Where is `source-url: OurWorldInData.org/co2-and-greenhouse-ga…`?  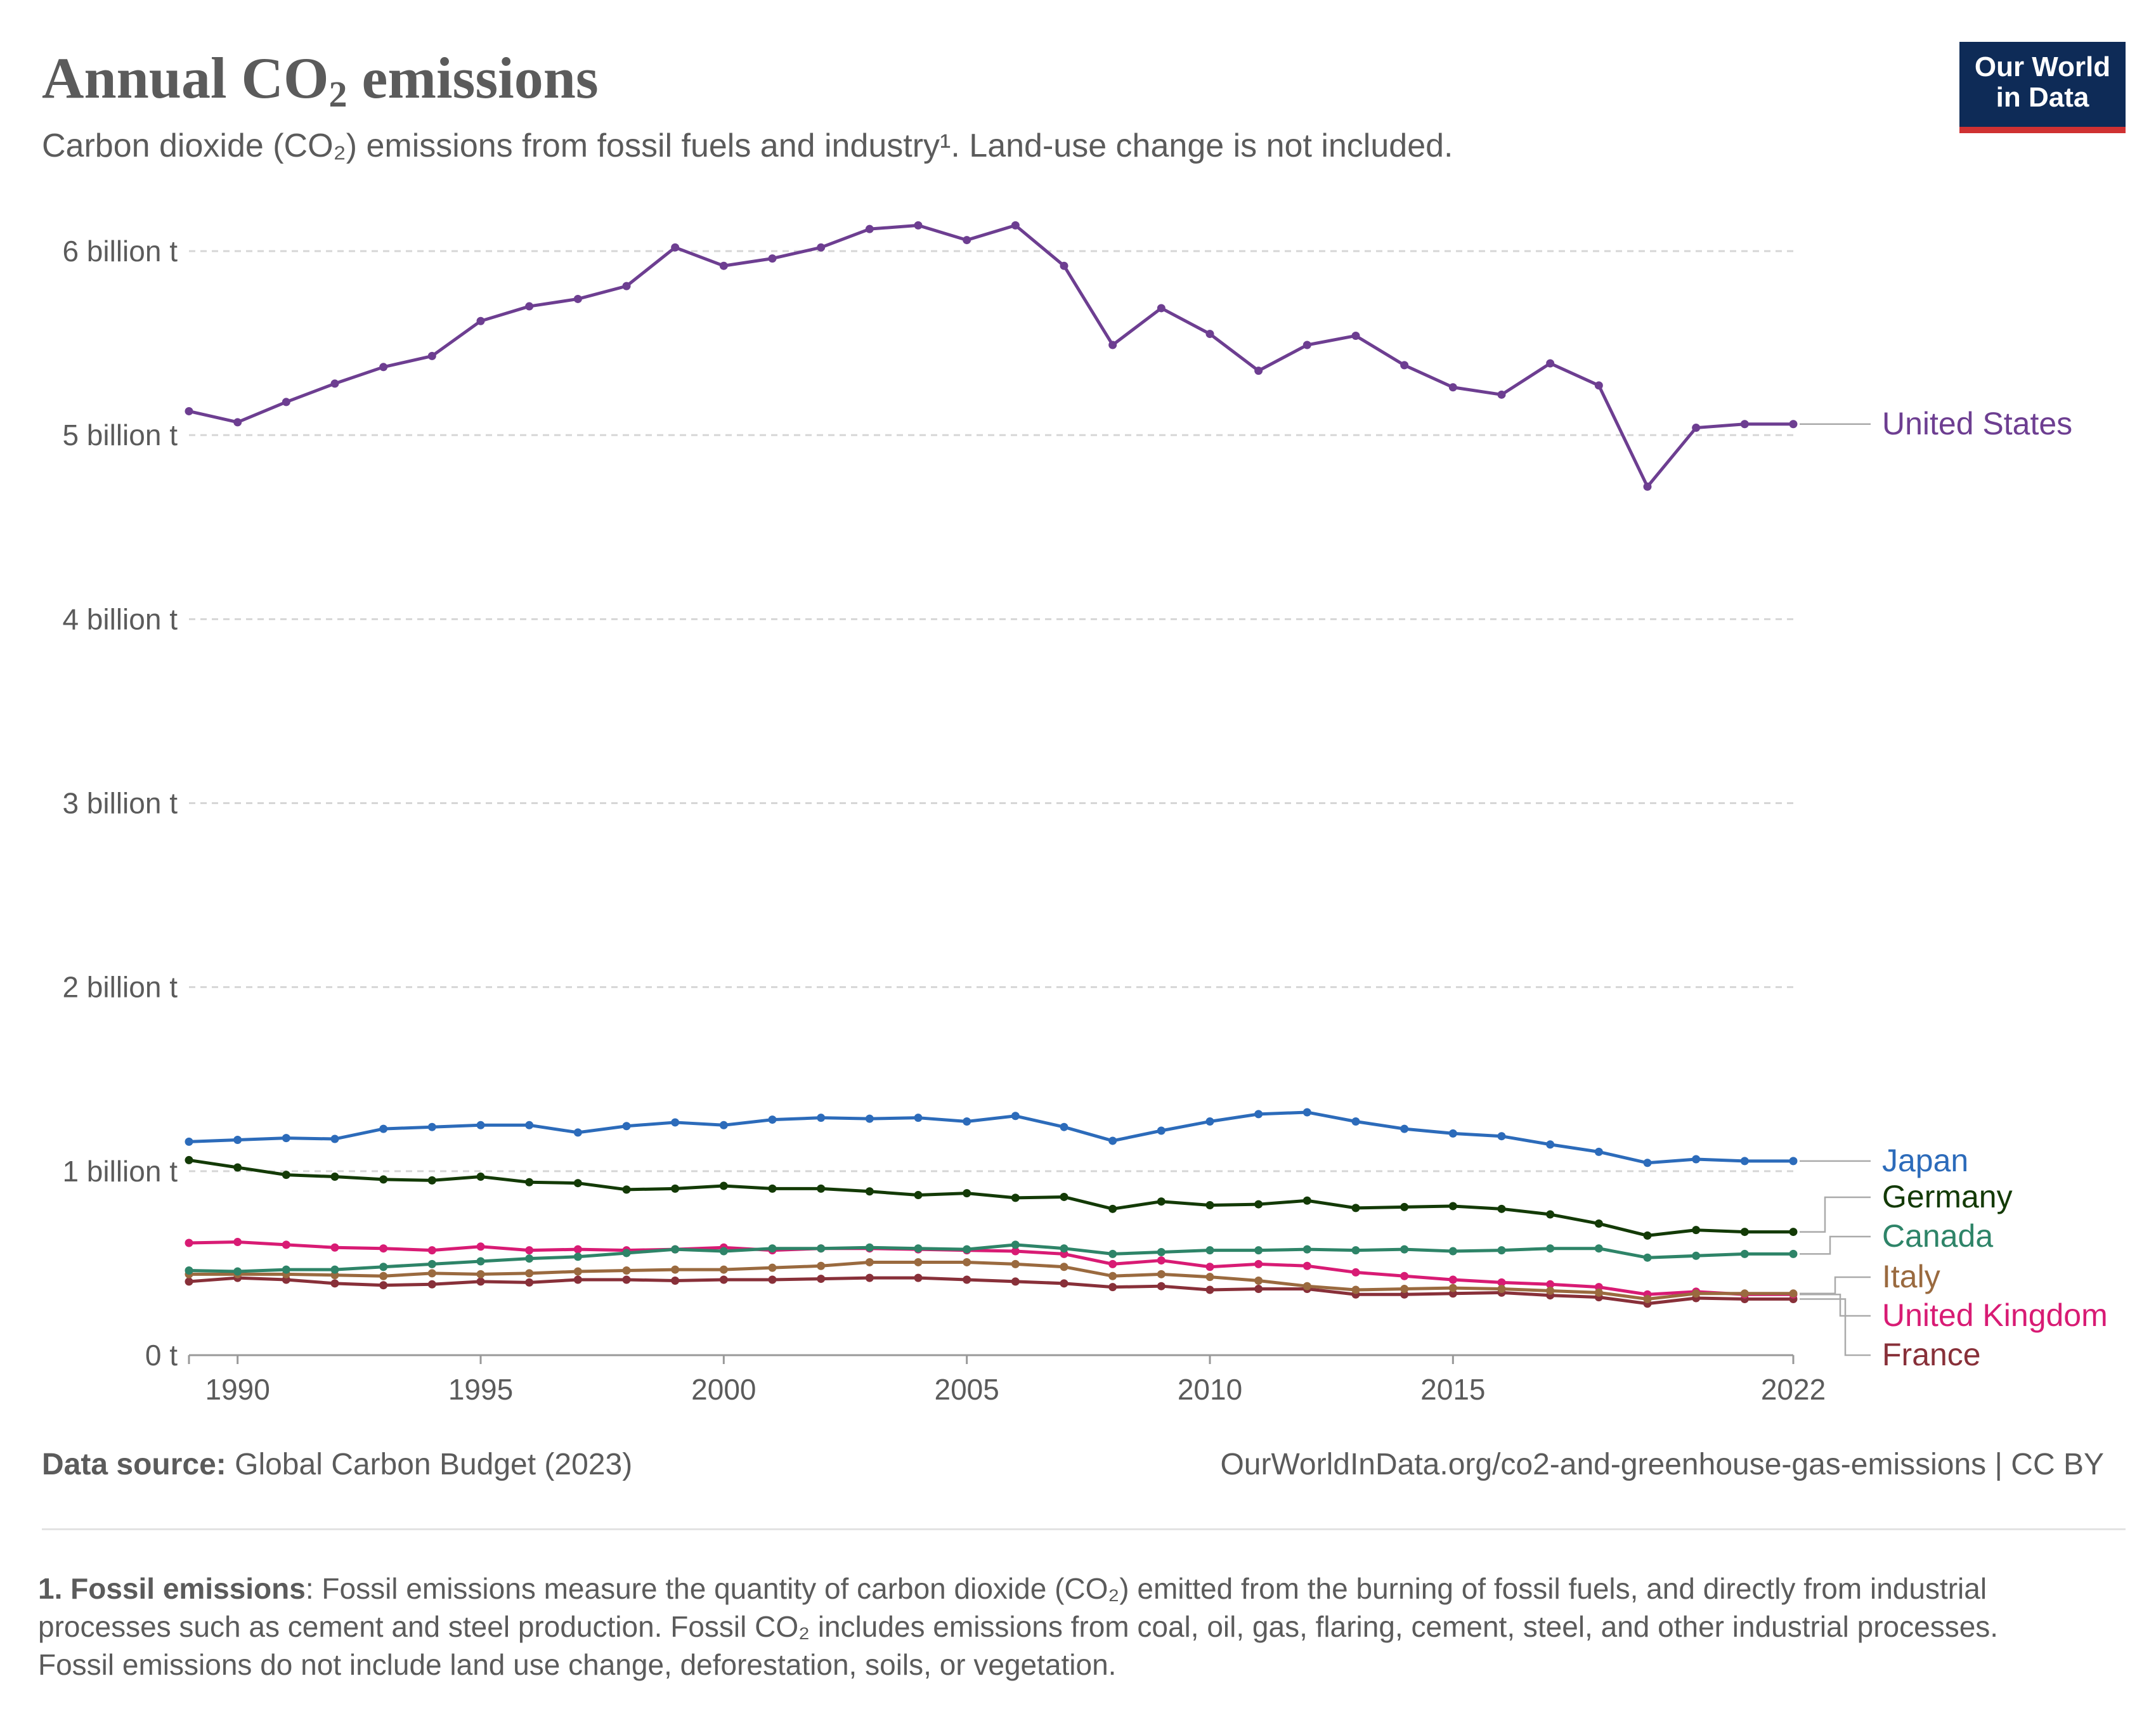 source-url: OurWorldInData.org/co2-and-greenhouse-ga… is located at coordinates (1662, 1464).